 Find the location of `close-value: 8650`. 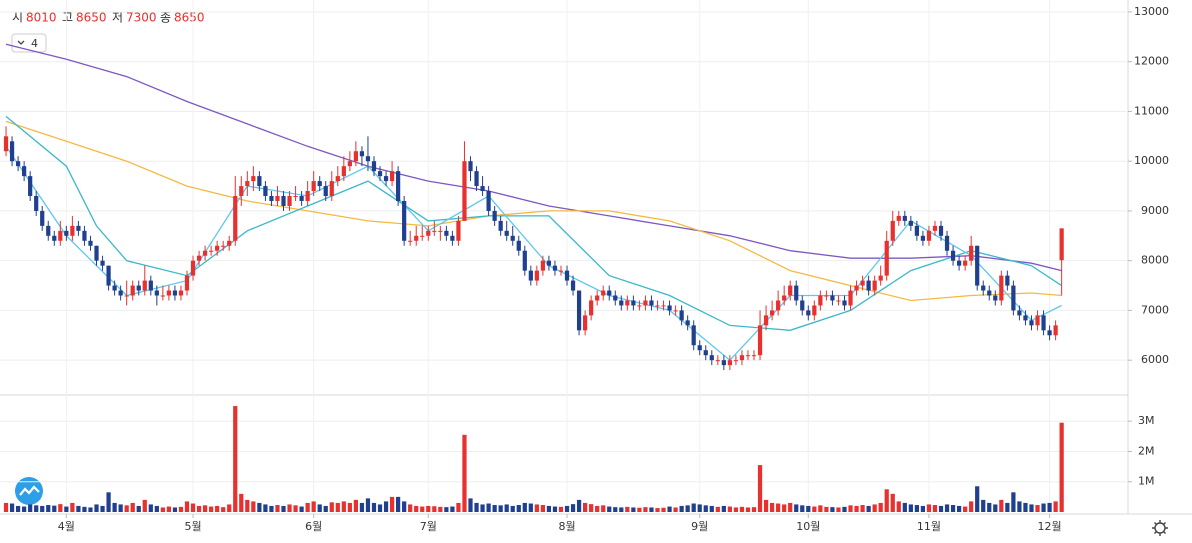

close-value: 8650 is located at coordinates (189, 18).